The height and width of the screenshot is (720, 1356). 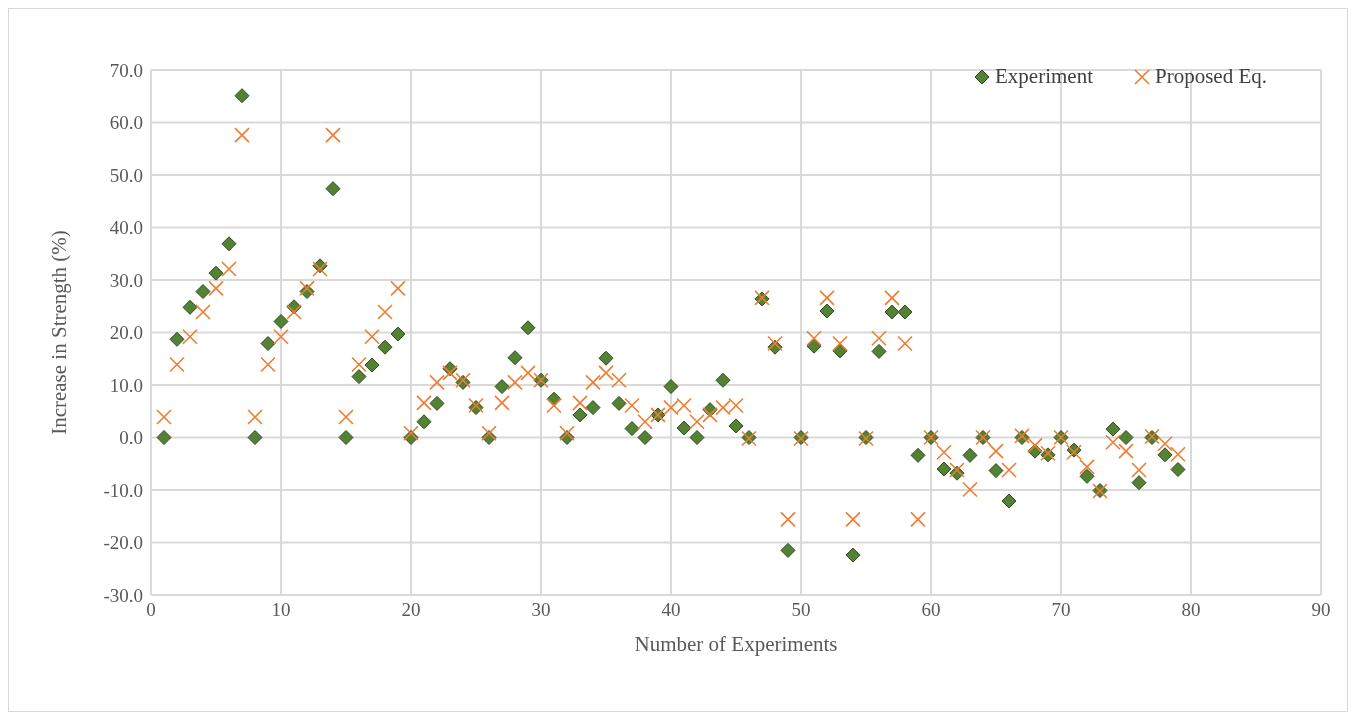 What do you see at coordinates (126, 123) in the screenshot?
I see `y-tick-label: 60.0` at bounding box center [126, 123].